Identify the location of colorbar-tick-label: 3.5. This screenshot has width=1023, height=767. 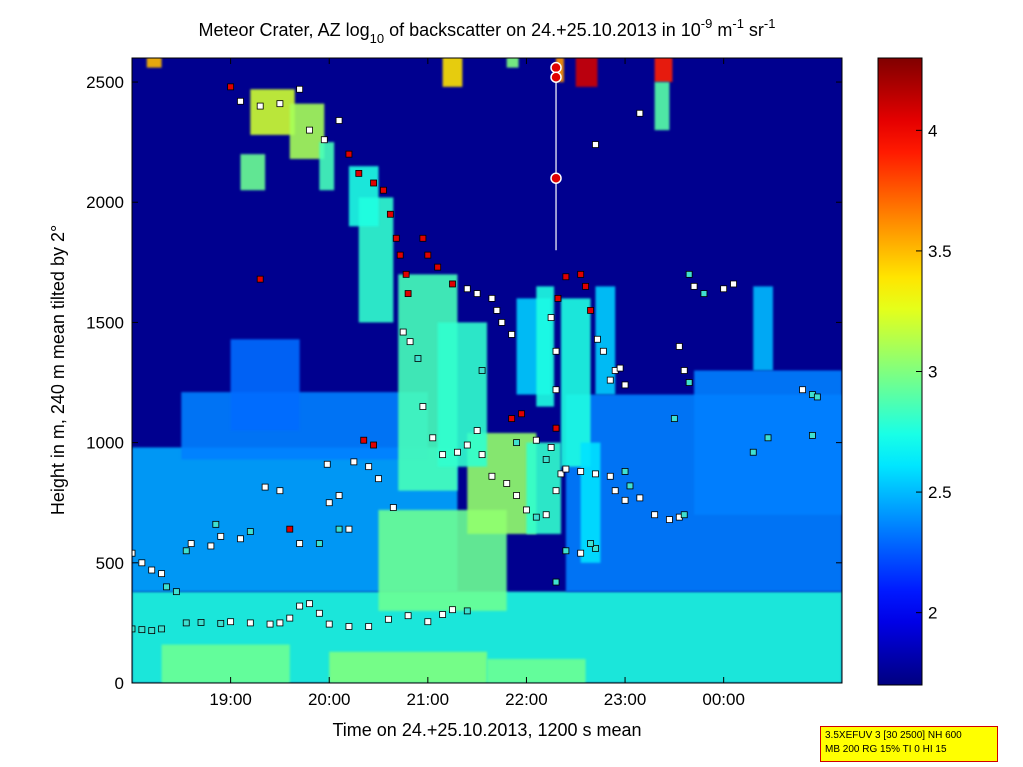
(940, 251).